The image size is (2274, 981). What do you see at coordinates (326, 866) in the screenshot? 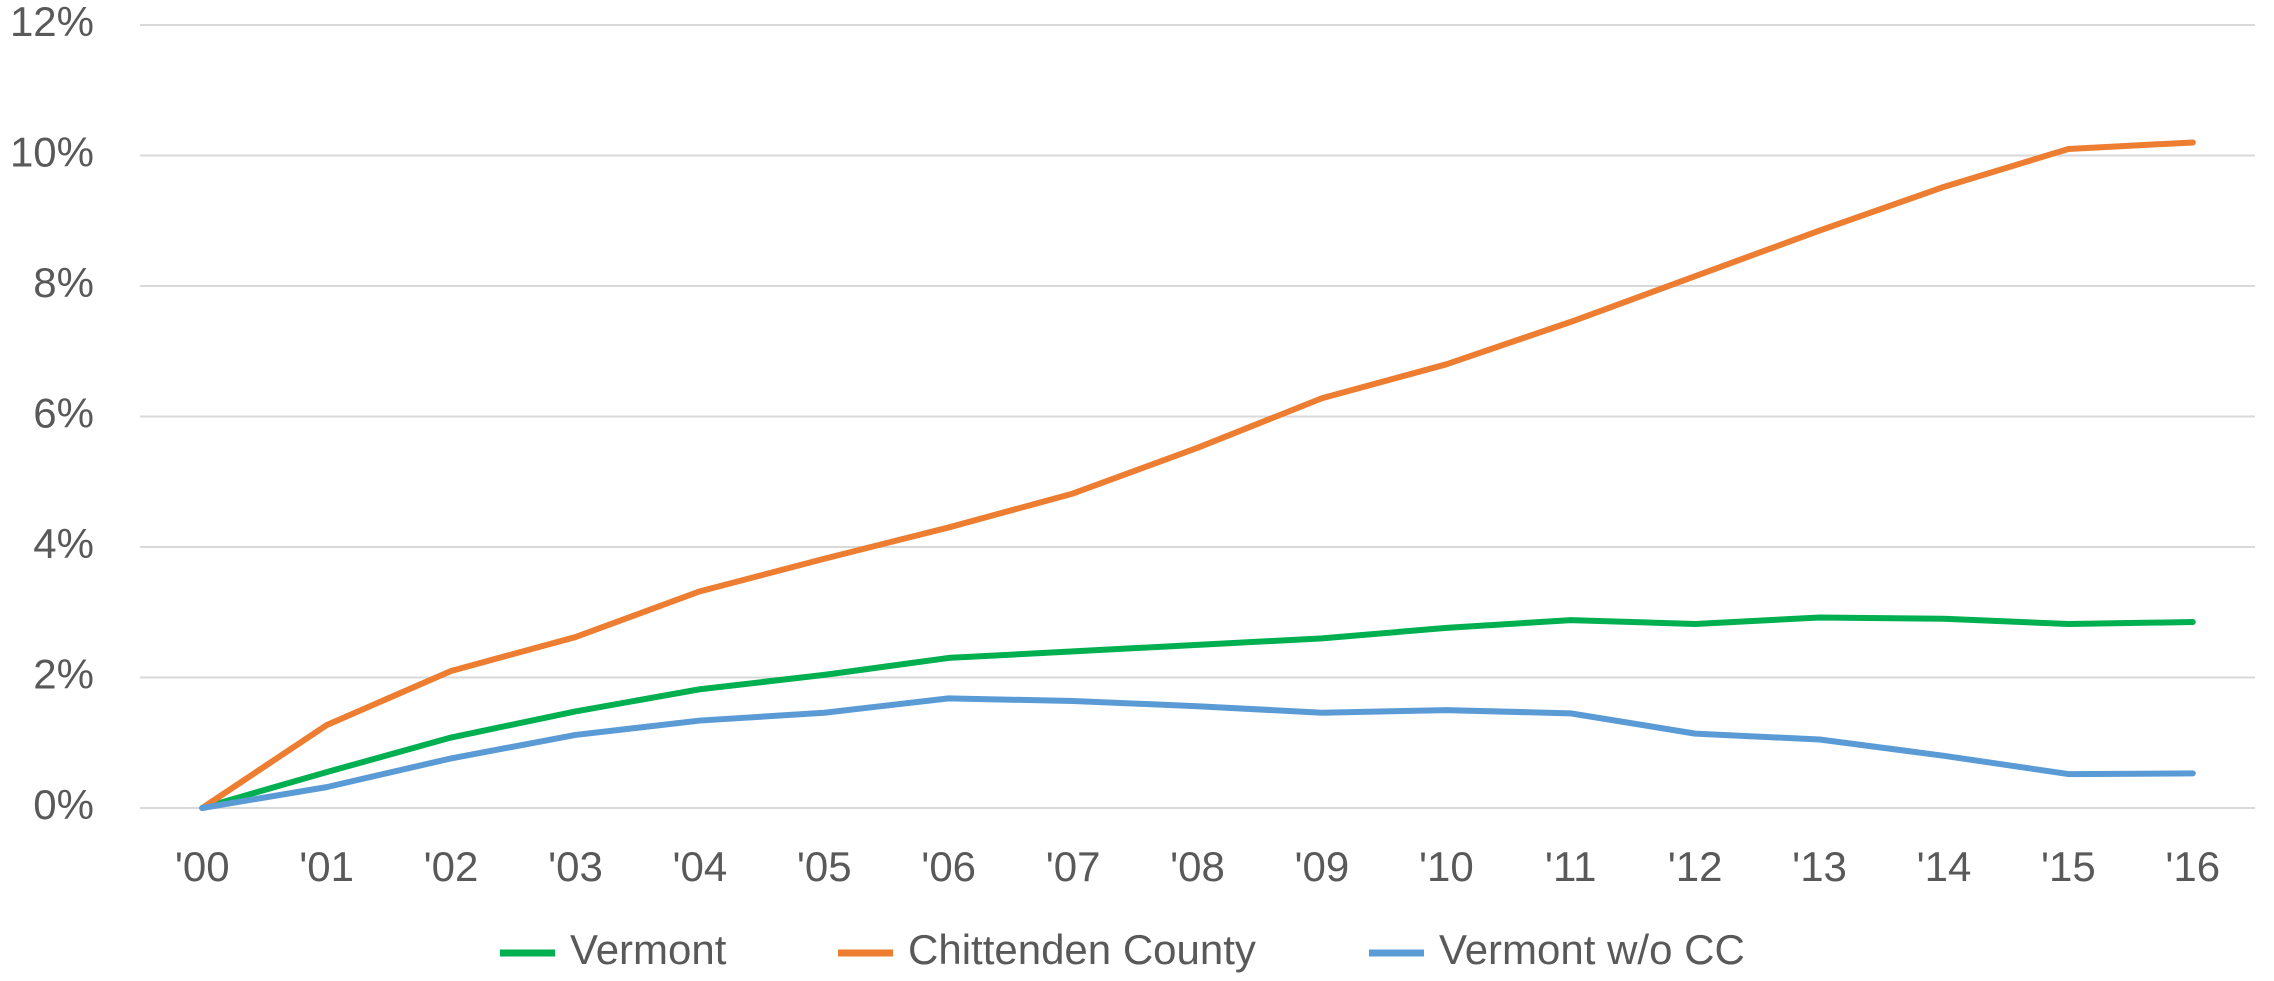
I see `x-tick-label: '01` at bounding box center [326, 866].